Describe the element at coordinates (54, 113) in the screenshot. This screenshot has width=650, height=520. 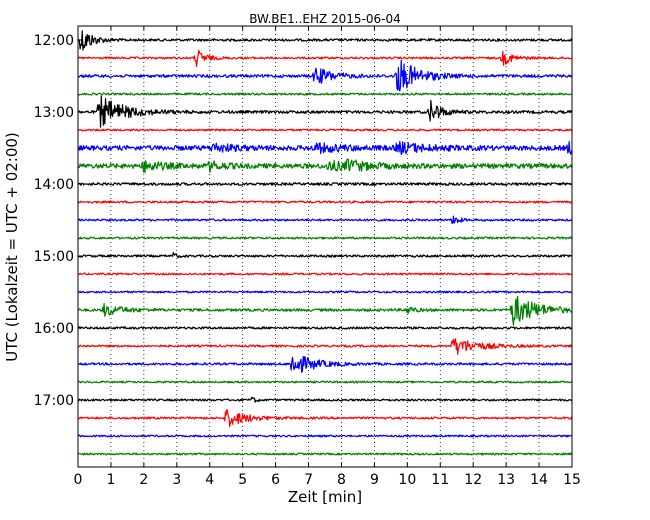
I see `y-tick-label-1300: 13:00` at that location.